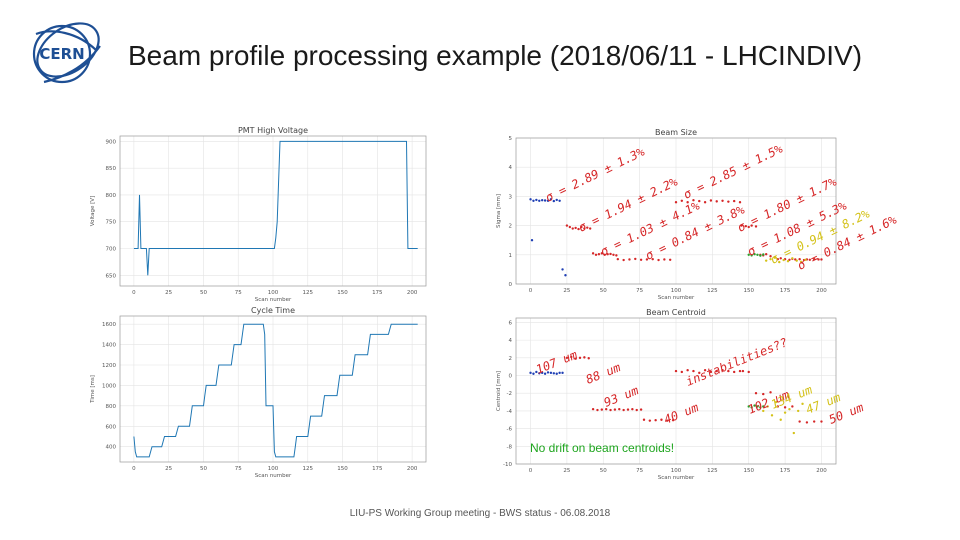 This screenshot has height=540, width=960. I want to click on cycle-ytick-label: 1200, so click(109, 366).